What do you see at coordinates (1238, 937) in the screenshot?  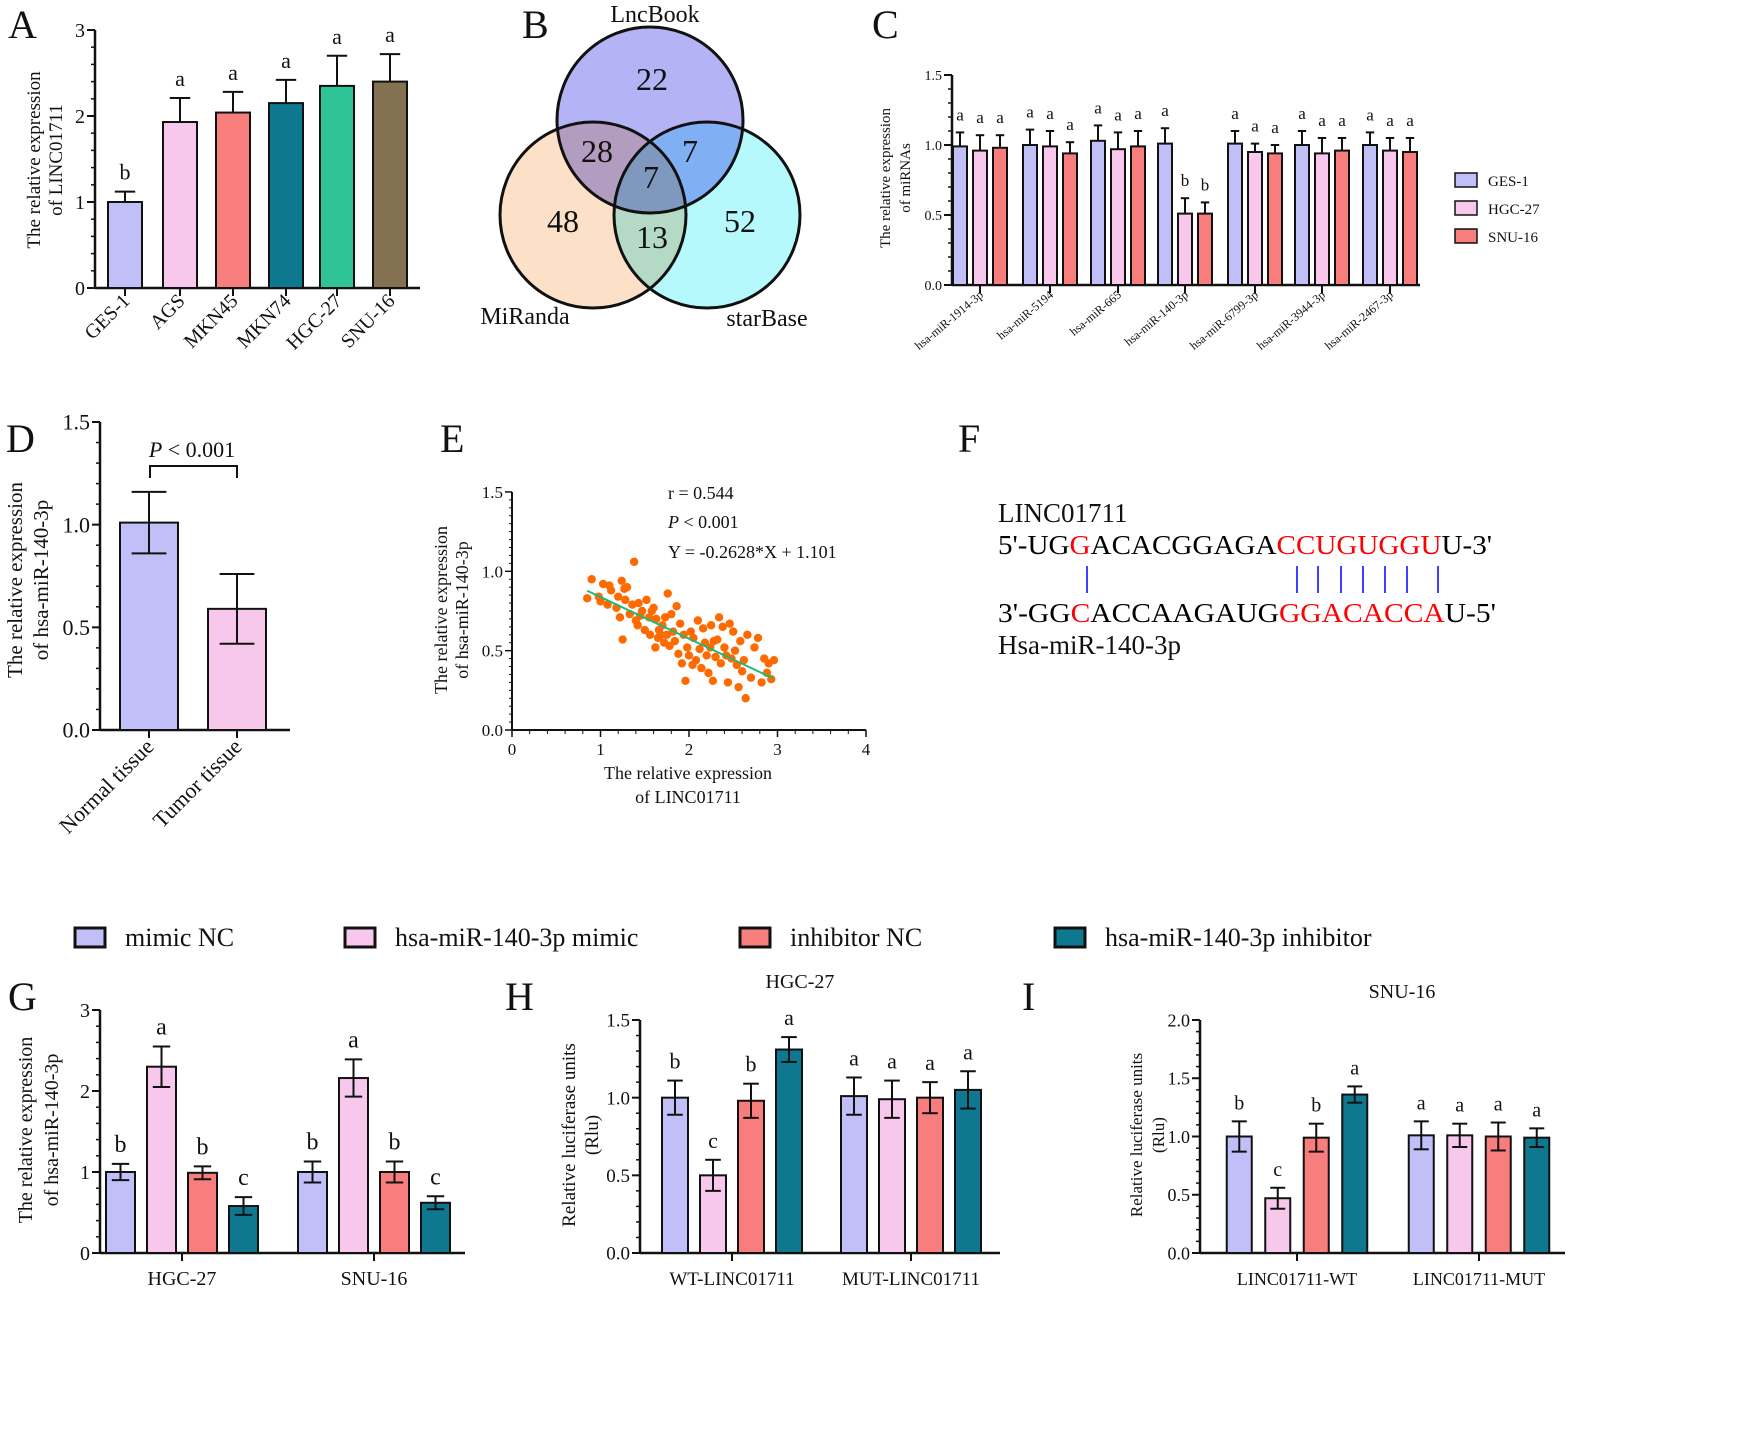 I see `legend-label: hsa-miR-140-3p inhibitor` at bounding box center [1238, 937].